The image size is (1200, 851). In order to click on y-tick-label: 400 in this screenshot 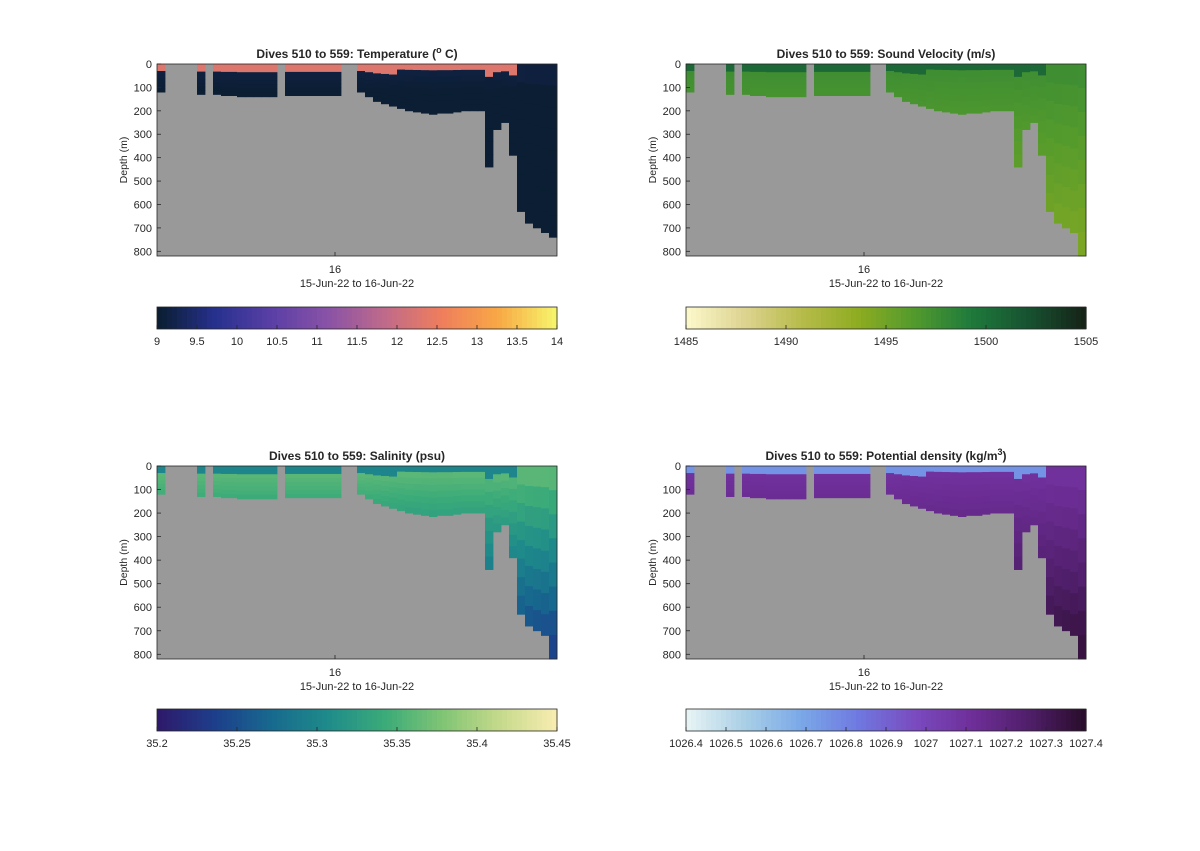, I will do `click(143, 561)`.